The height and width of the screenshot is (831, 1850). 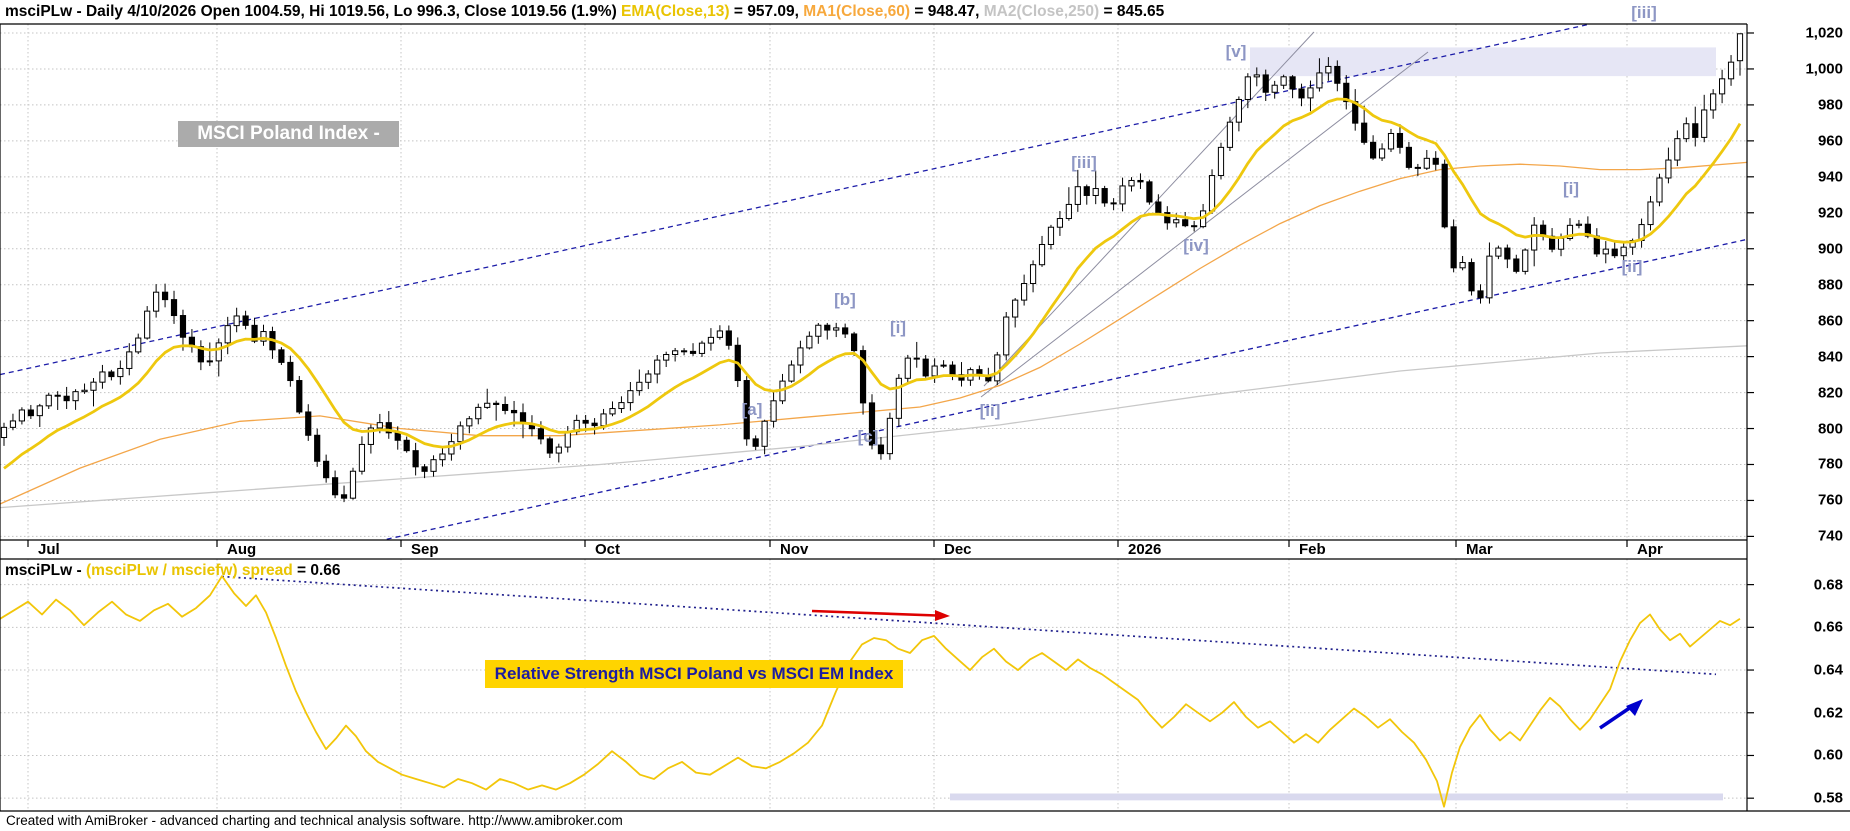 I want to click on spread-tick-label: 0.62, so click(x=1828, y=713).